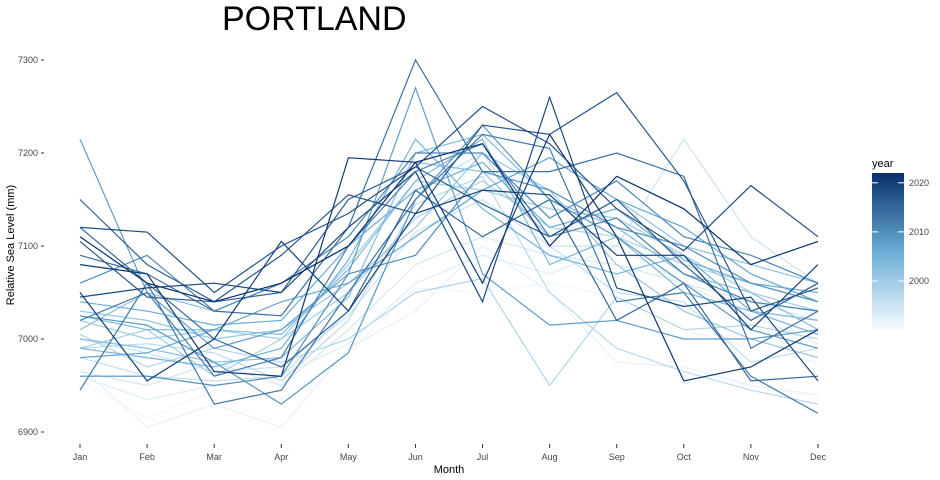 This screenshot has width=940, height=480. Describe the element at coordinates (483, 457) in the screenshot. I see `x-tick-label: Jul` at that location.